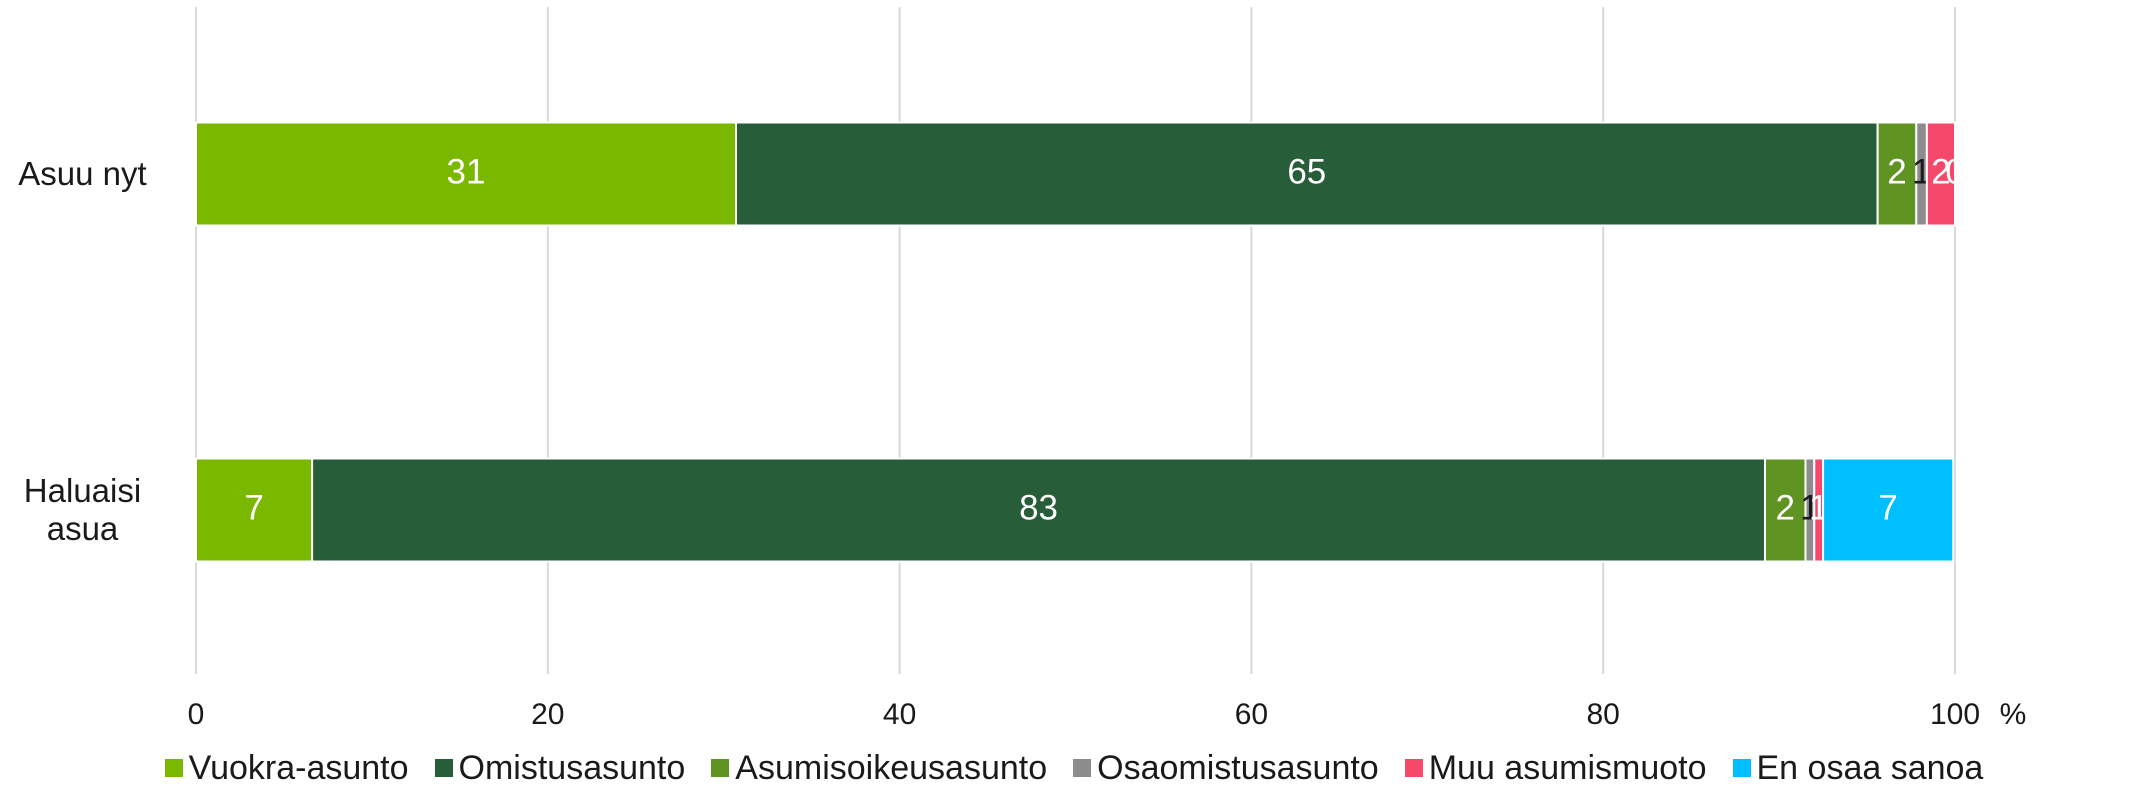 The height and width of the screenshot is (788, 2148). I want to click on x-tick-label: 80, so click(1603, 714).